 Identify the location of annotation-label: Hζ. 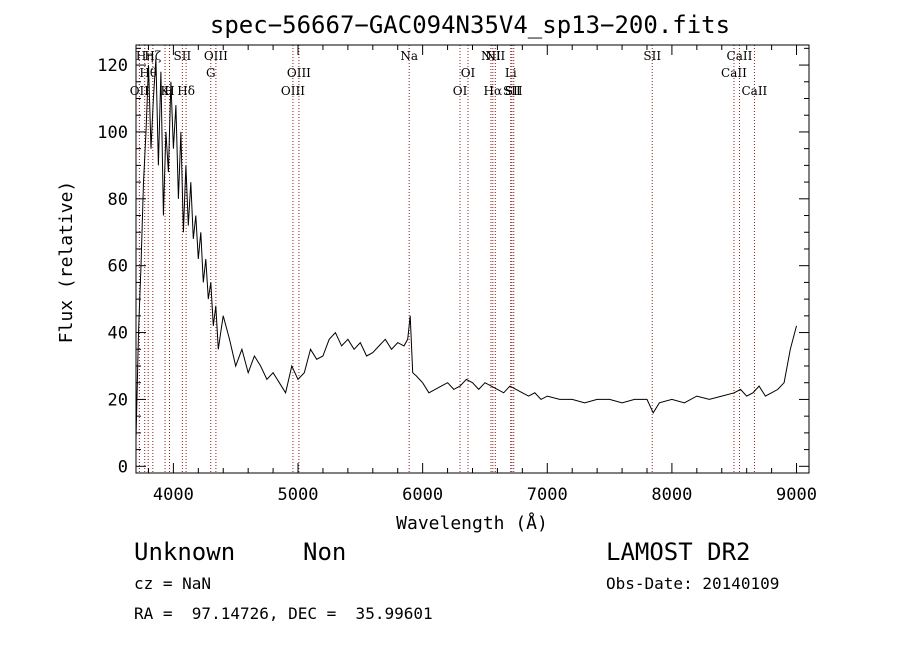
(152, 56).